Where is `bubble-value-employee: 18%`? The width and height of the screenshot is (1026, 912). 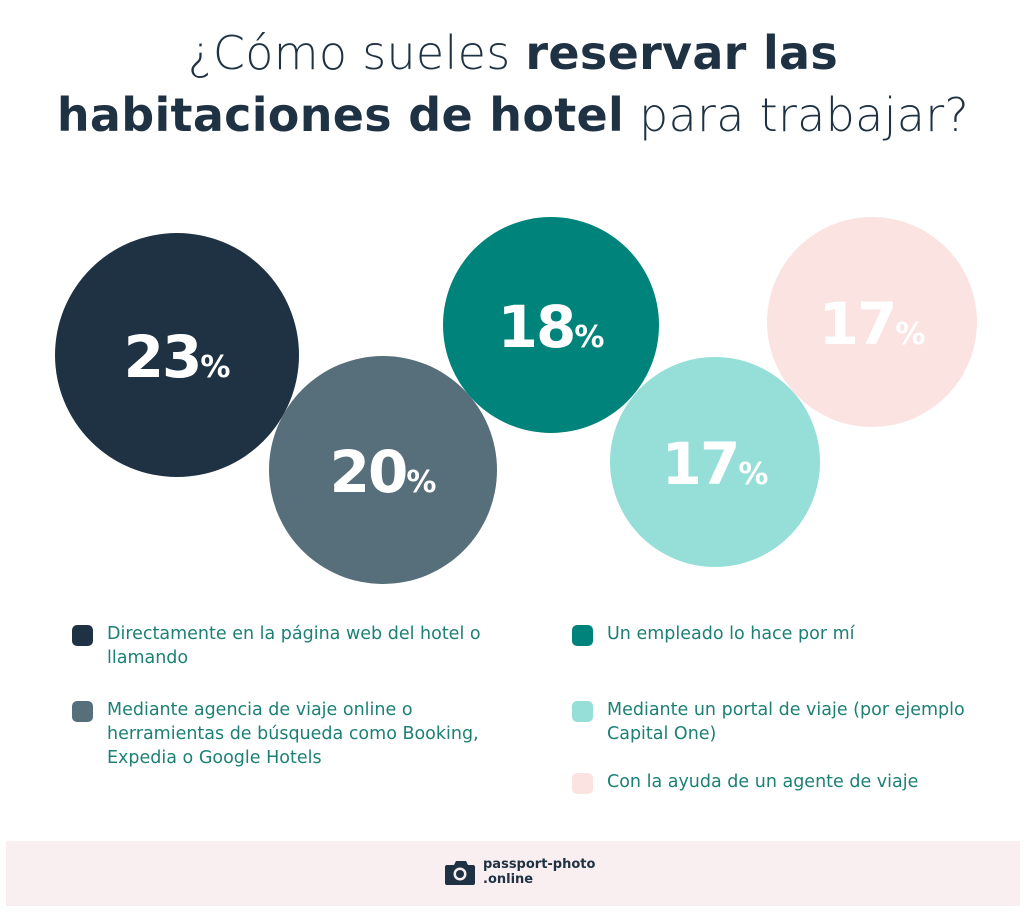 bubble-value-employee: 18% is located at coordinates (551, 327).